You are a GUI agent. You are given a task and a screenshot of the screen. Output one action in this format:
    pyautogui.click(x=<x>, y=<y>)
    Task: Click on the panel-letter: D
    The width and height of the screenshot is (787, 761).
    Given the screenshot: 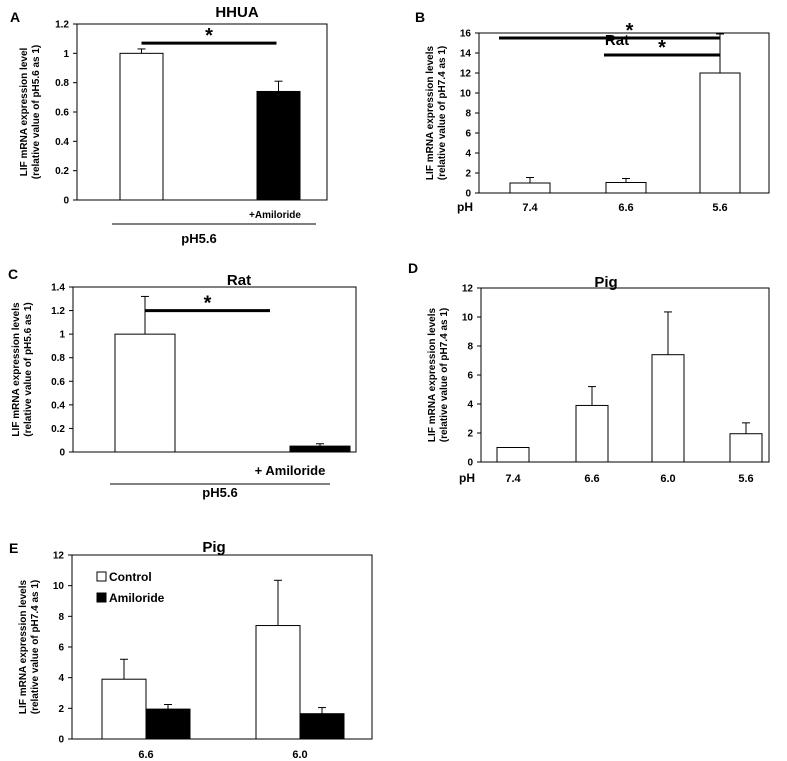 What is the action you would take?
    pyautogui.click(x=413, y=268)
    